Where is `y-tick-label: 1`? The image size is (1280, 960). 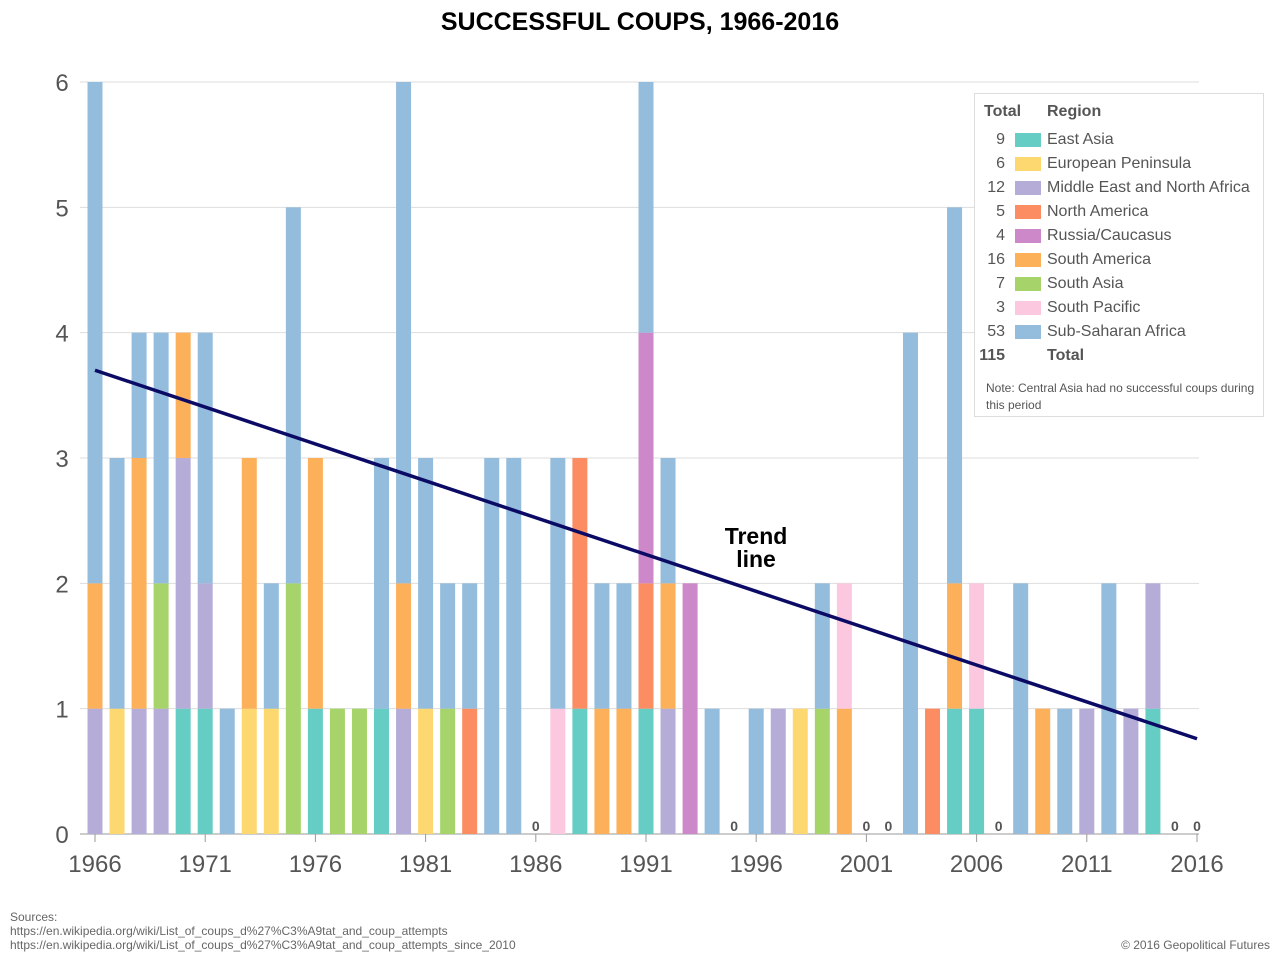
y-tick-label: 1 is located at coordinates (61, 710).